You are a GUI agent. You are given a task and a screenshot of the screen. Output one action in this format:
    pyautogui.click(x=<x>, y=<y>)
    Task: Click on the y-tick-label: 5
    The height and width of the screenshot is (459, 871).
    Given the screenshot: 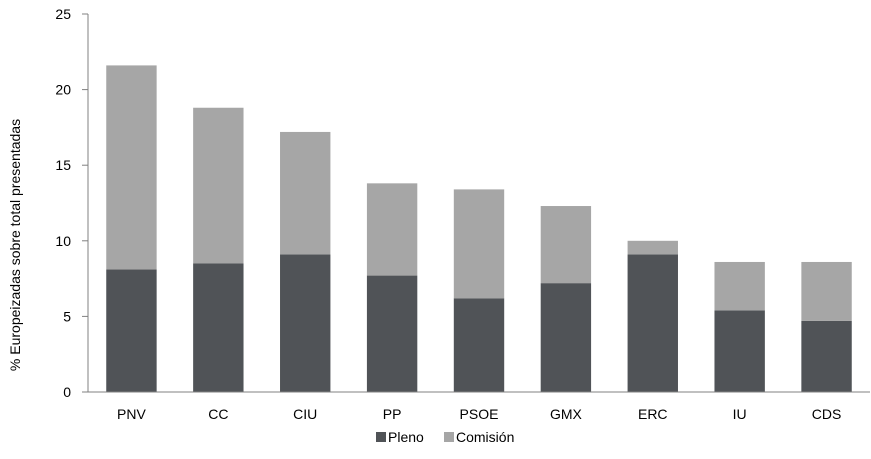 What is the action you would take?
    pyautogui.click(x=67, y=316)
    